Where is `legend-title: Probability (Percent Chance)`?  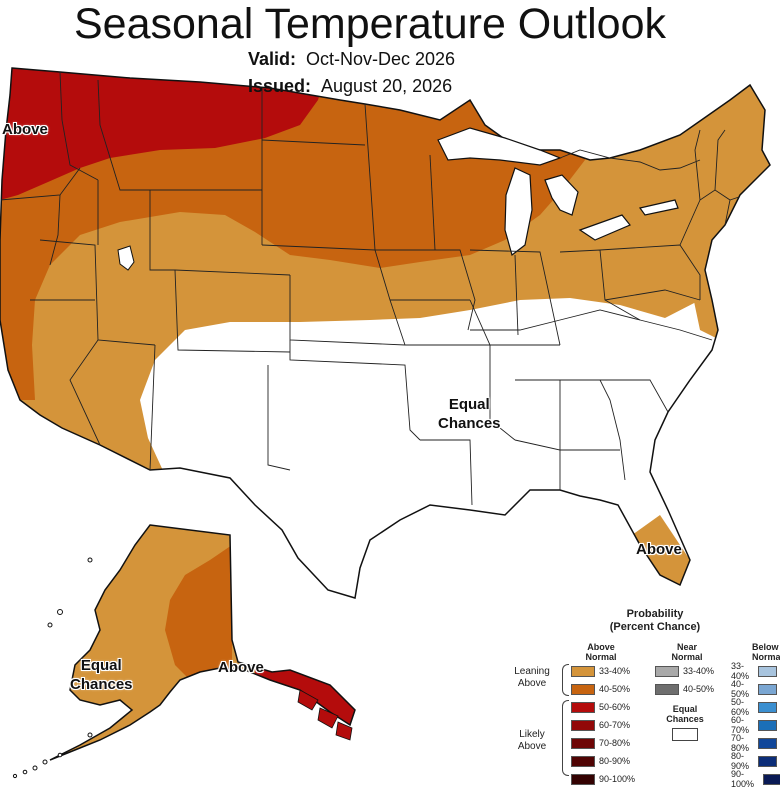
legend-title: Probability (Percent Chance) is located at coordinates (655, 620).